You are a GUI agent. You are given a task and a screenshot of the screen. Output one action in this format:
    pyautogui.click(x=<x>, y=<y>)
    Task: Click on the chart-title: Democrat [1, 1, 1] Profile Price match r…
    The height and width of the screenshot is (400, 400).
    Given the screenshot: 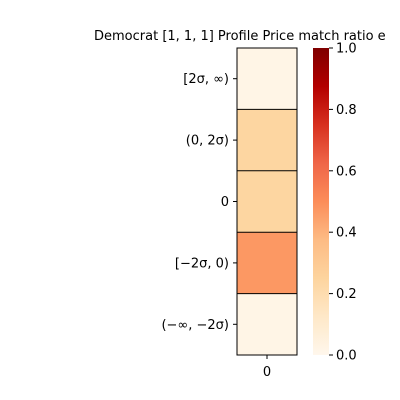 What is the action you would take?
    pyautogui.click(x=240, y=36)
    